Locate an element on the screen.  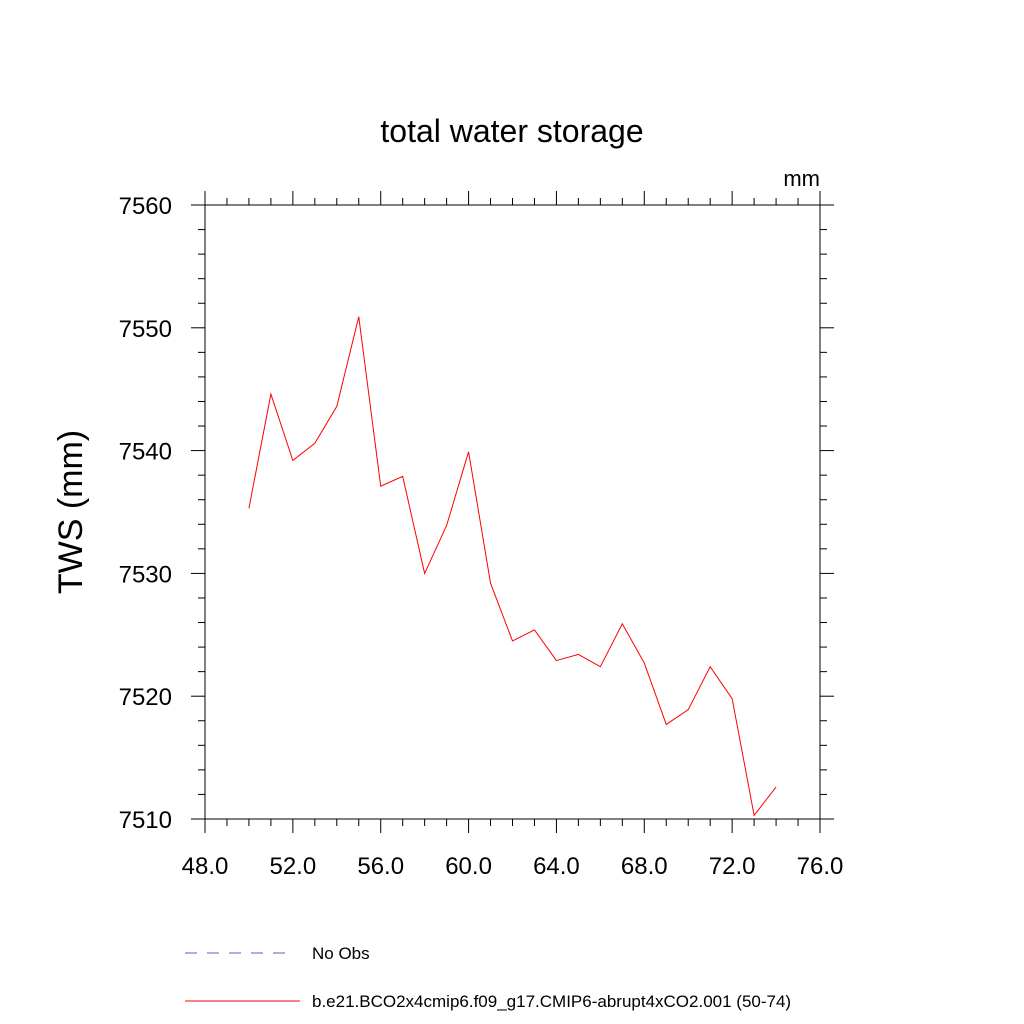
x-tick-label: 52.0 is located at coordinates (292, 866).